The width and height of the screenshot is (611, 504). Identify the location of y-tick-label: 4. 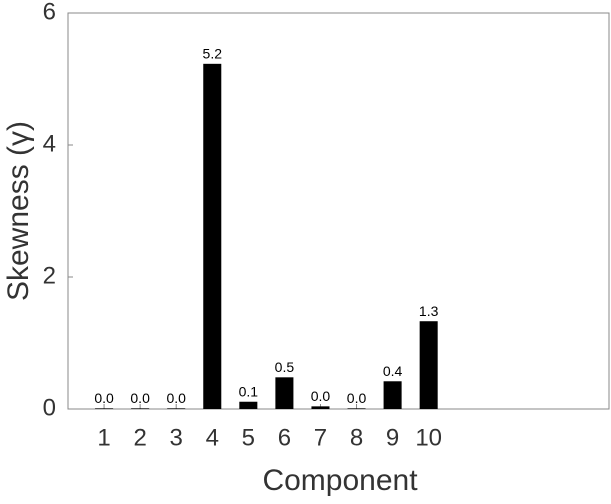
(49, 143).